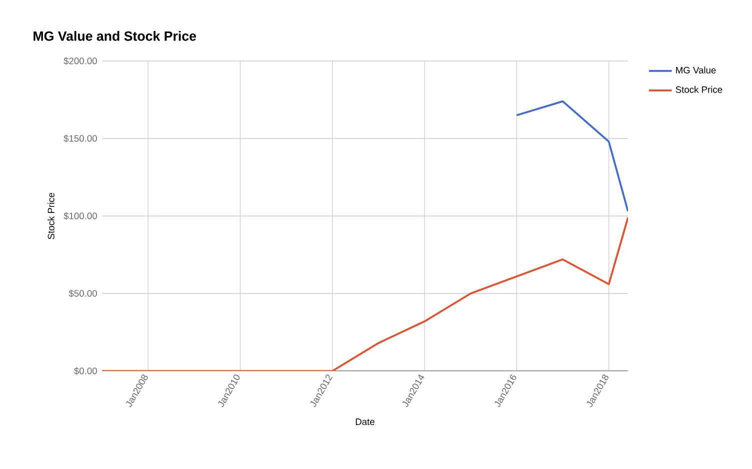 The height and width of the screenshot is (469, 752). I want to click on legend-label: MG Value, so click(696, 70).